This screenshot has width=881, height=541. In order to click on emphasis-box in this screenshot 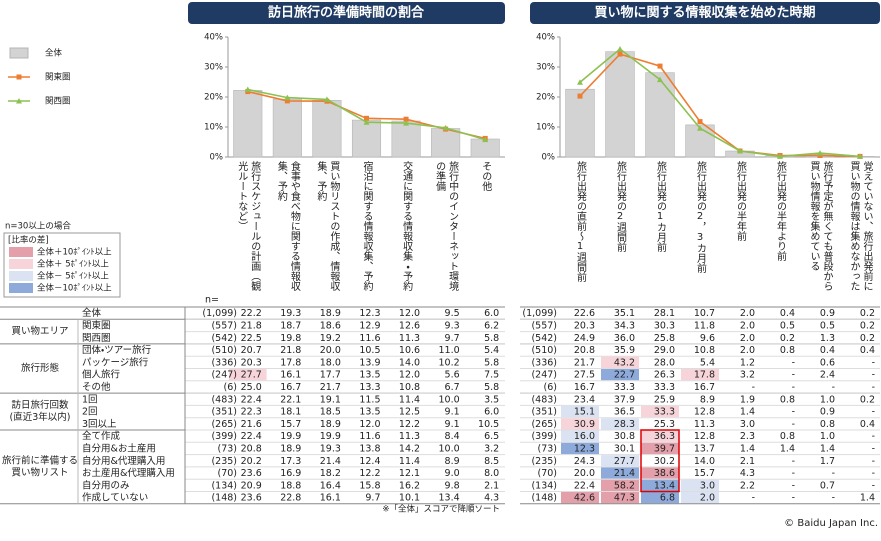, I will do `click(660, 461)`.